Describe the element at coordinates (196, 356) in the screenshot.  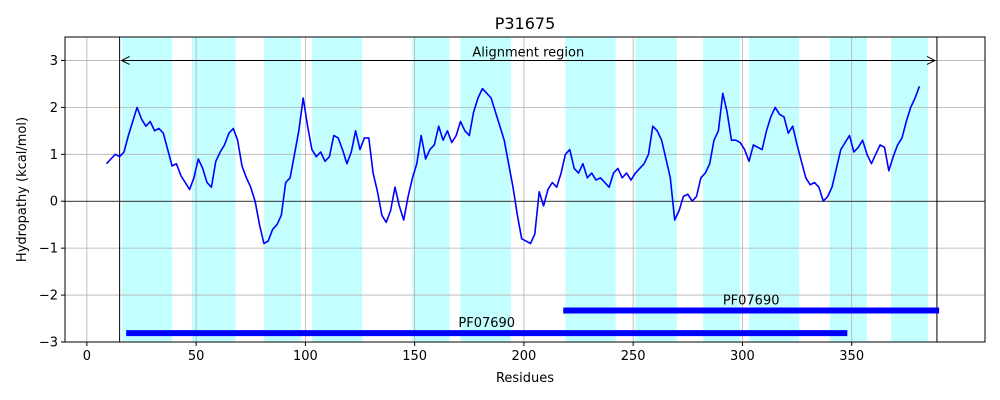
I see `x-tick-label: 50` at that location.